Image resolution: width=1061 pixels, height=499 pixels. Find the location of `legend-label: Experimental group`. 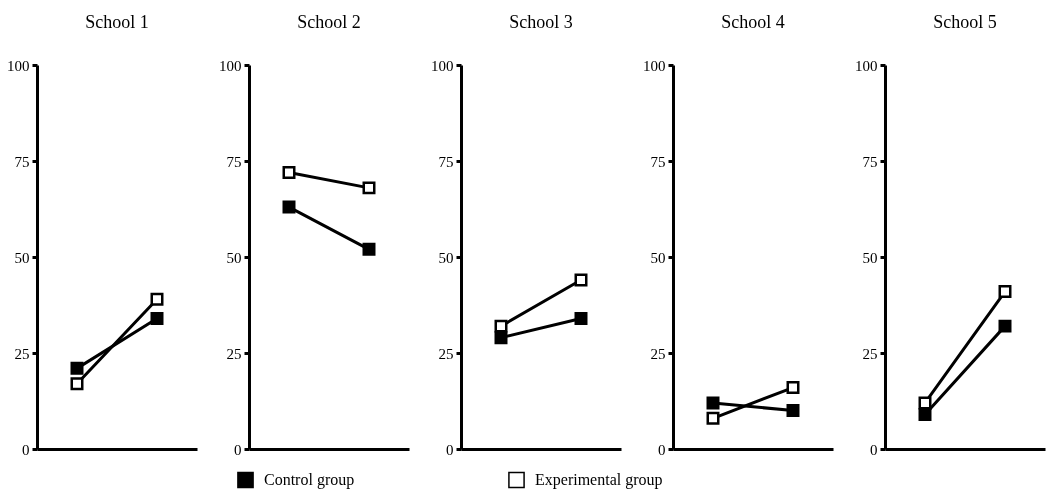

legend-label: Experimental group is located at coordinates (599, 479).